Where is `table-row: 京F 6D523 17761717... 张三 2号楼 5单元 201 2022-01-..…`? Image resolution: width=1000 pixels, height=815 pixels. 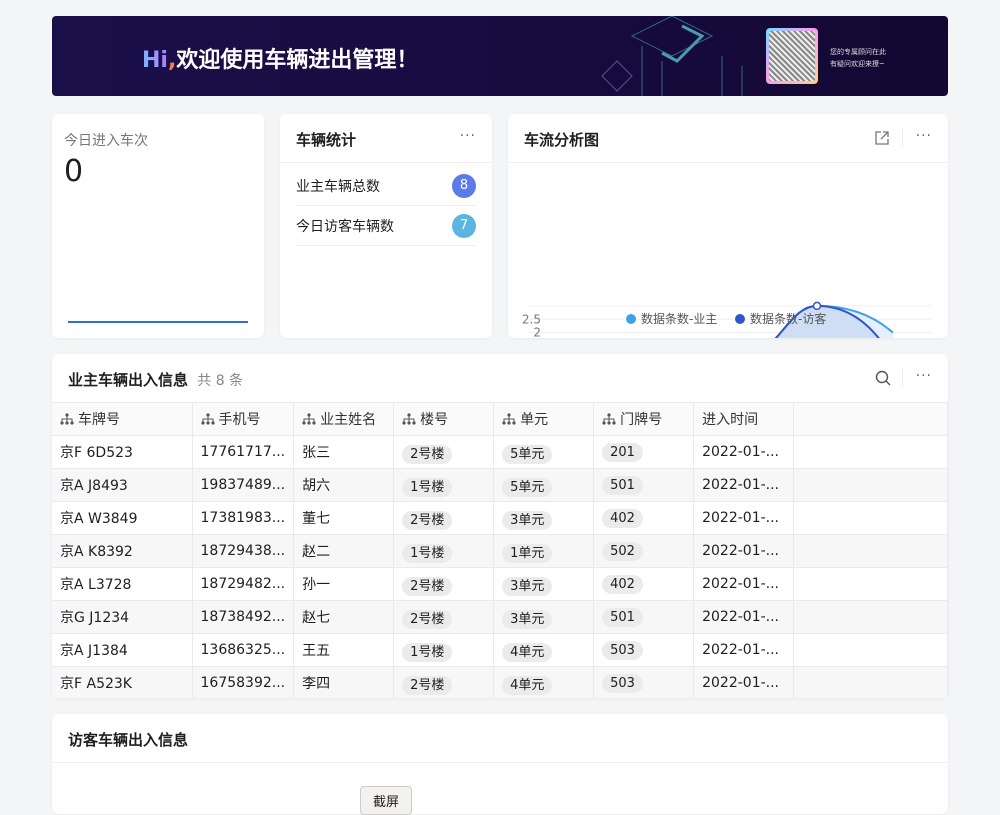 table-row: 京F 6D523 17761717... 张三 2号楼 5单元 201 2022-01-..… is located at coordinates (500, 452).